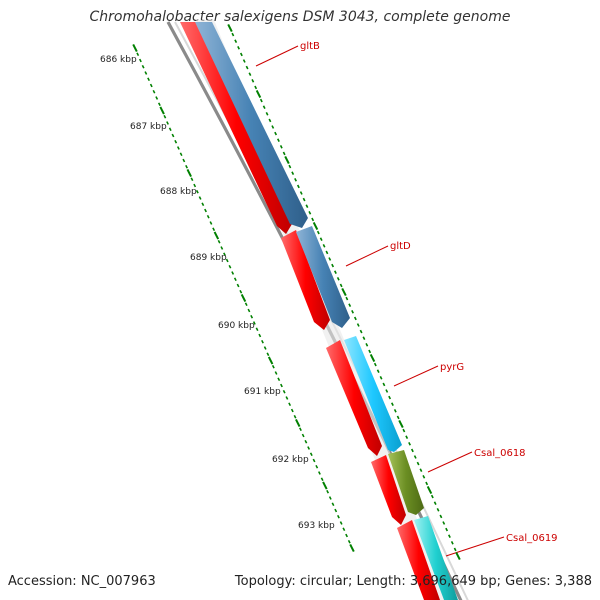 This screenshot has width=600, height=600. Describe the element at coordinates (367, 256) in the screenshot. I see `leader-gltD` at that location.